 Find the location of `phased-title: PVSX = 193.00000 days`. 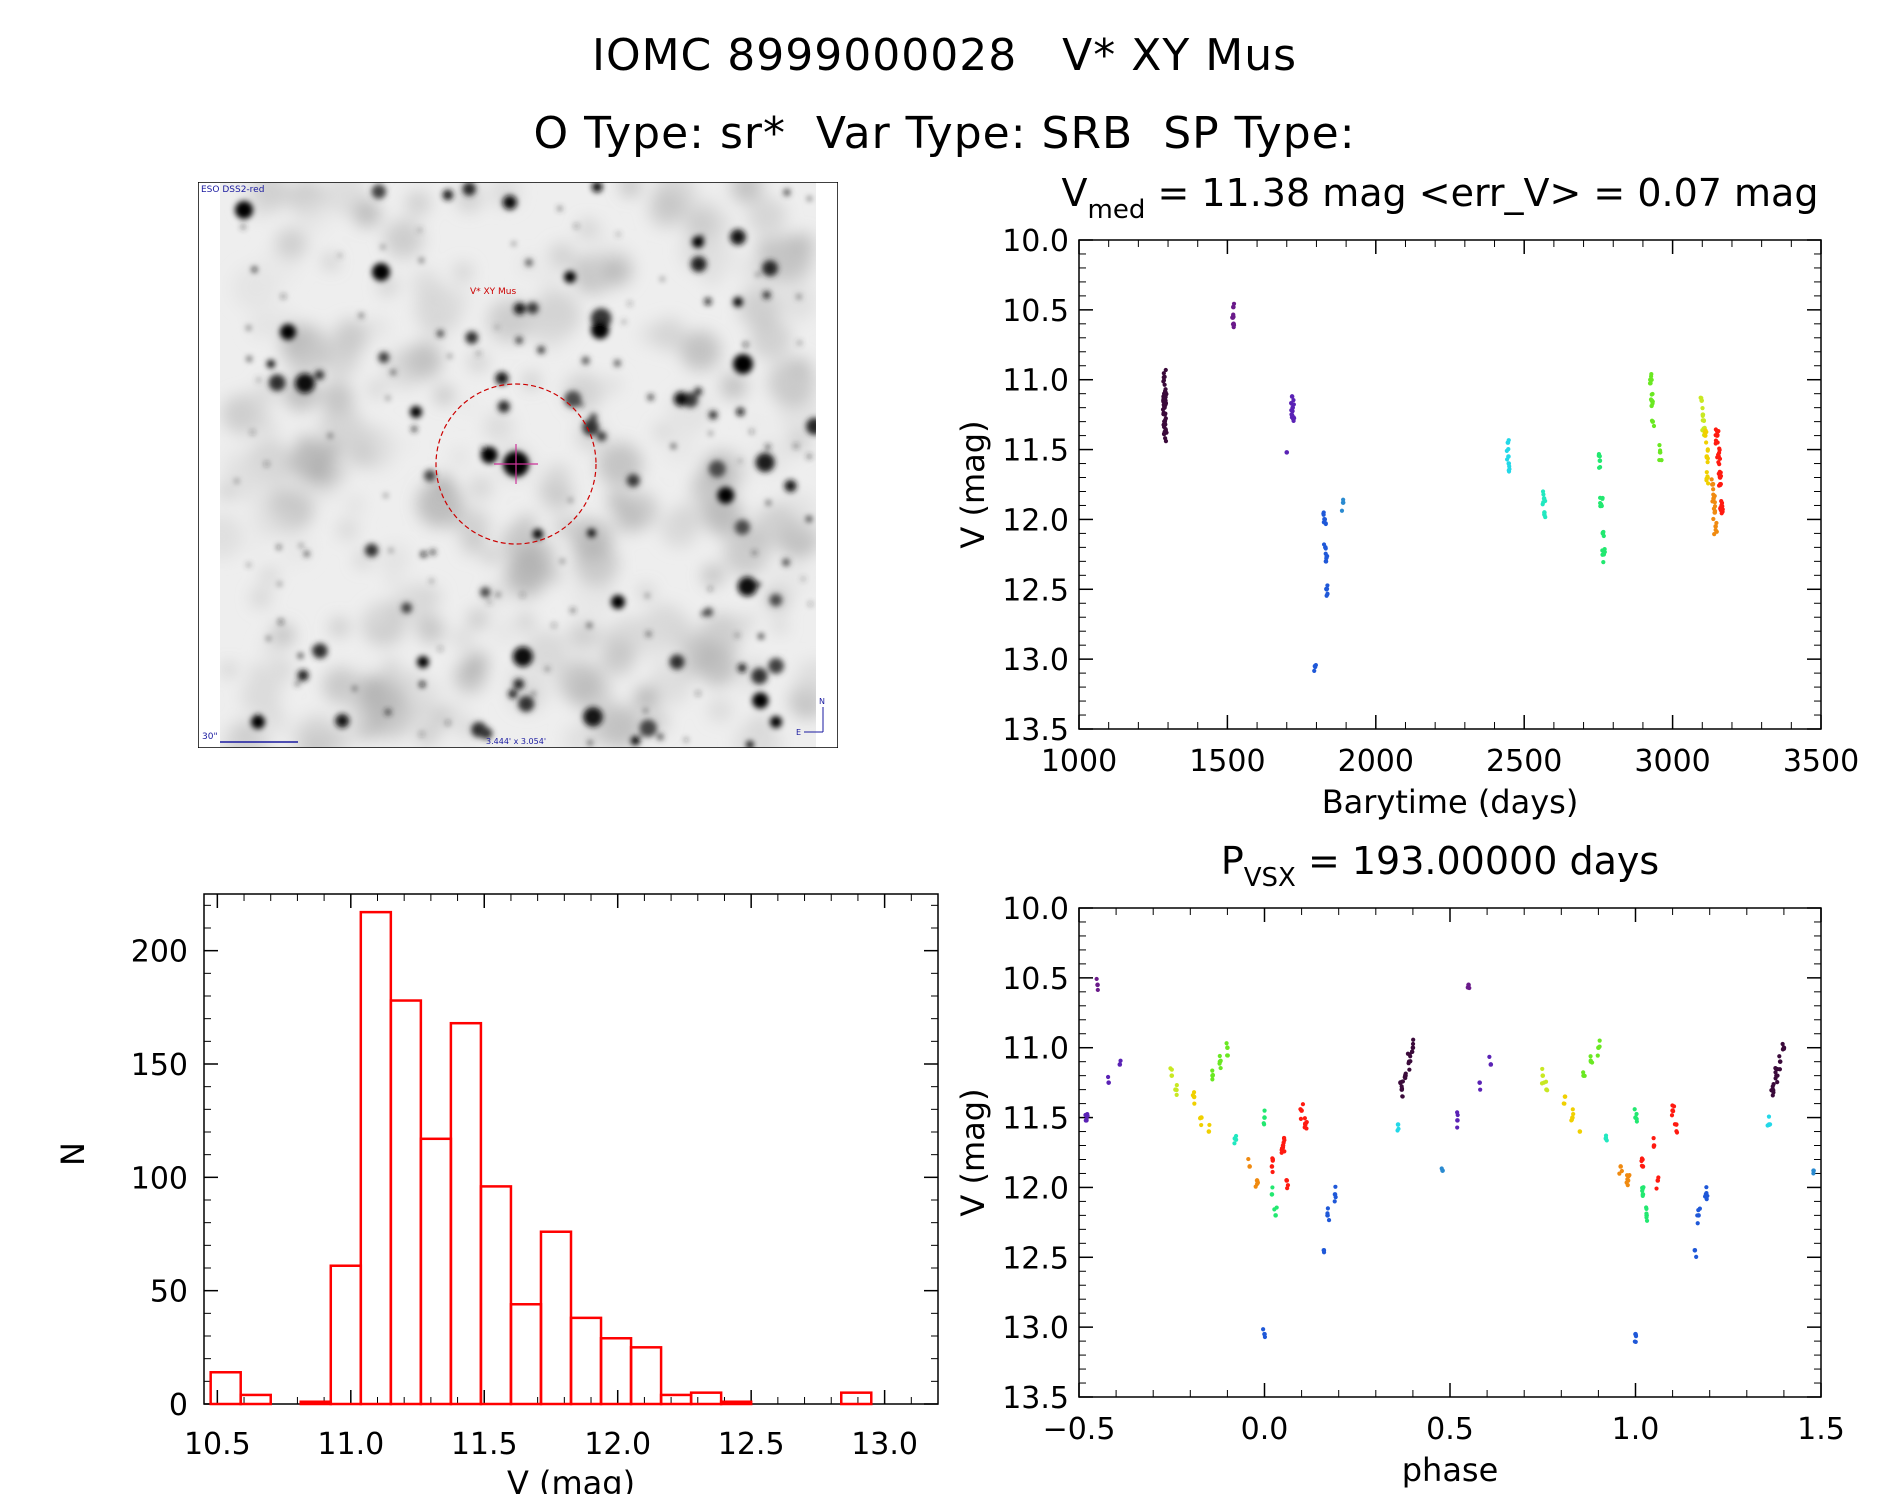

phased-title: PVSX = 193.00000 days is located at coordinates (1440, 866).